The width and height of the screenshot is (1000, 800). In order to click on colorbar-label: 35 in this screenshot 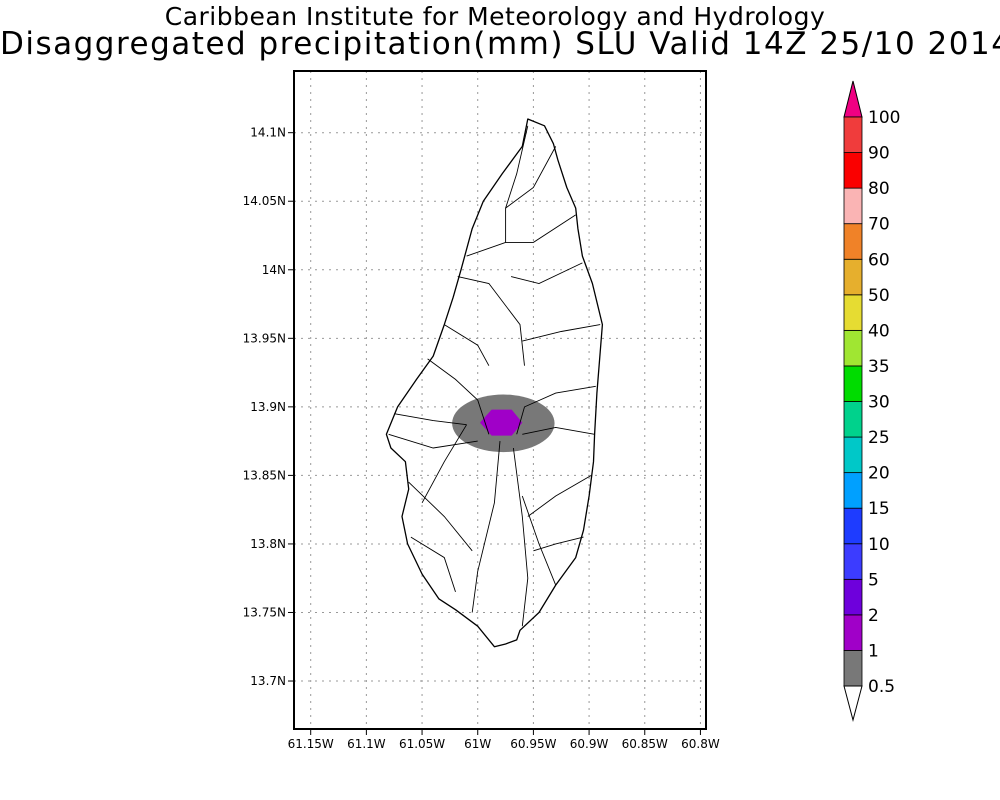, I will do `click(879, 367)`.